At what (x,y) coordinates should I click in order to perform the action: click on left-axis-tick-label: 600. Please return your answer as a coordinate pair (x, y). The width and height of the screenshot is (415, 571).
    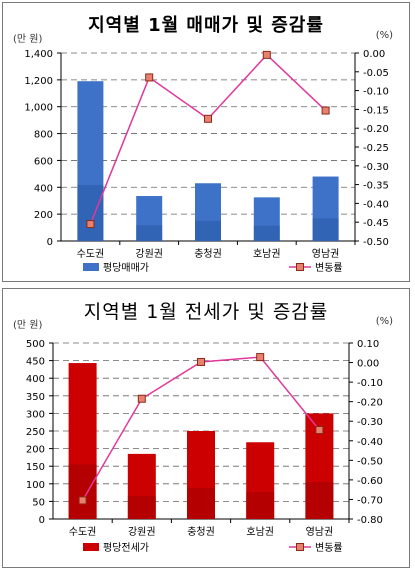
    Looking at the image, I should click on (43, 161).